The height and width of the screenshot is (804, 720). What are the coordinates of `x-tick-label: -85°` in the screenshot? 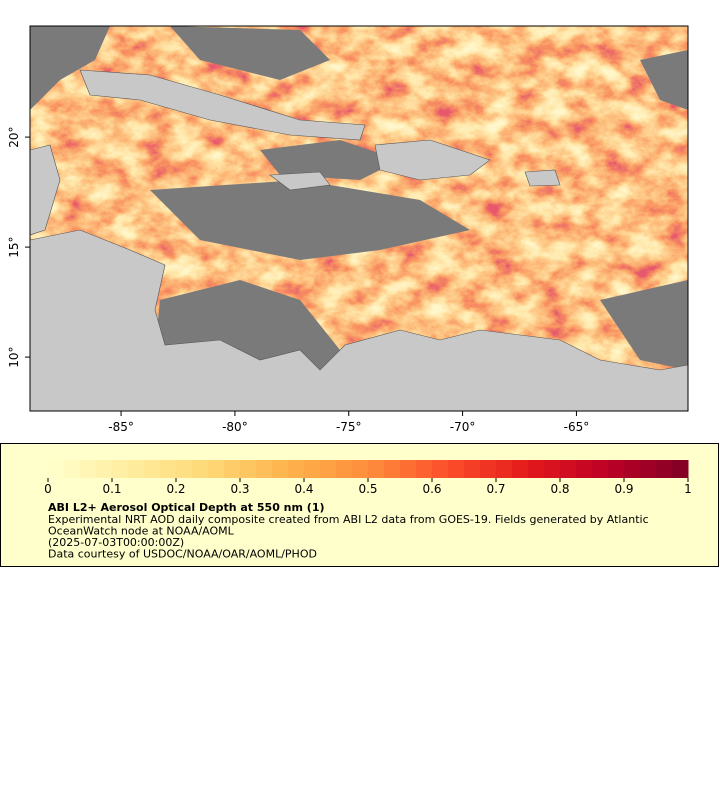 It's located at (121, 427).